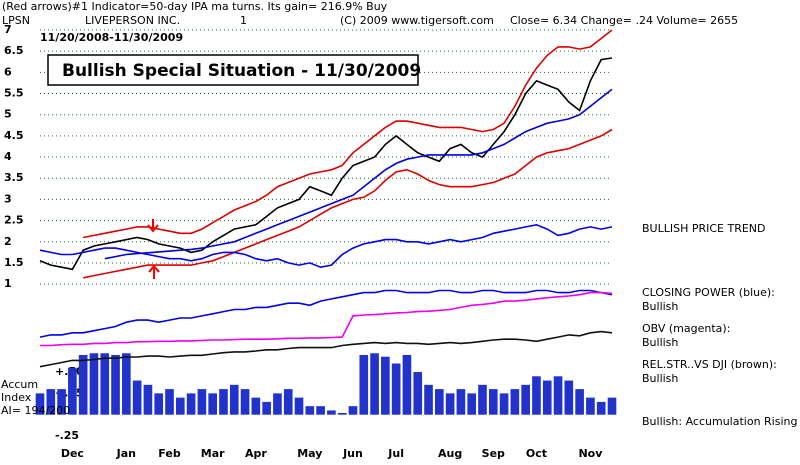 This screenshot has height=465, width=800. Describe the element at coordinates (352, 453) in the screenshot. I see `x-tick-label: Jun` at that location.